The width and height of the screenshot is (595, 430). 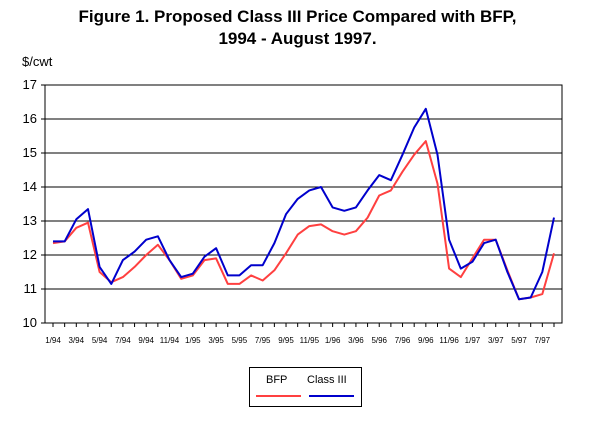 I want to click on x-tick-label-3-95: 3/95, so click(x=216, y=340).